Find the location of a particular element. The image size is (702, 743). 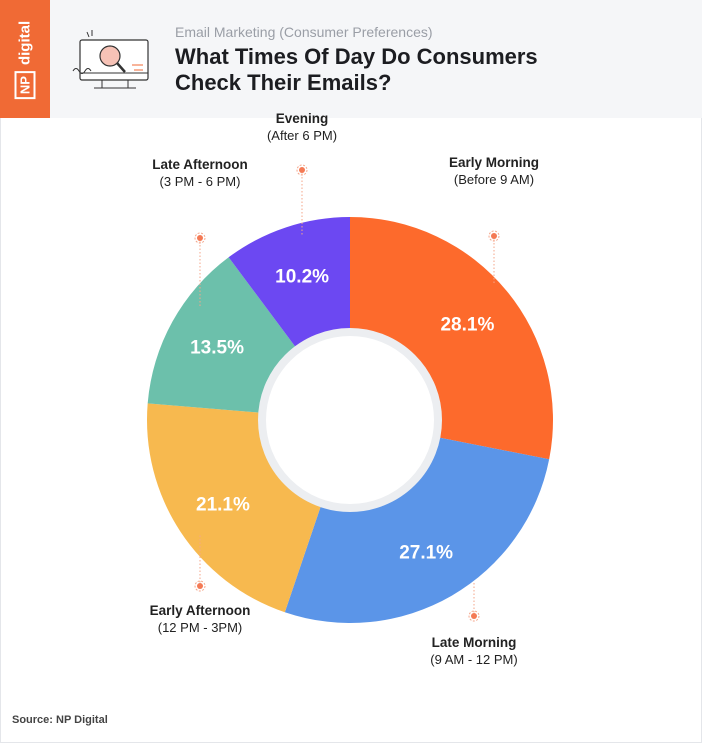

category-name: Evening is located at coordinates (302, 118).